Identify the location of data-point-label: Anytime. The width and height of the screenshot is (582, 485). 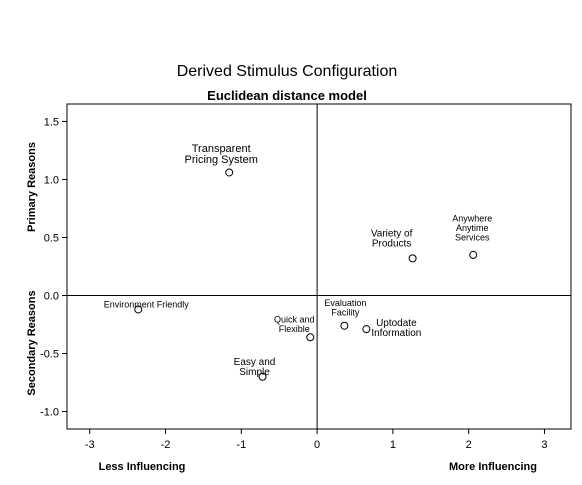
(472, 228).